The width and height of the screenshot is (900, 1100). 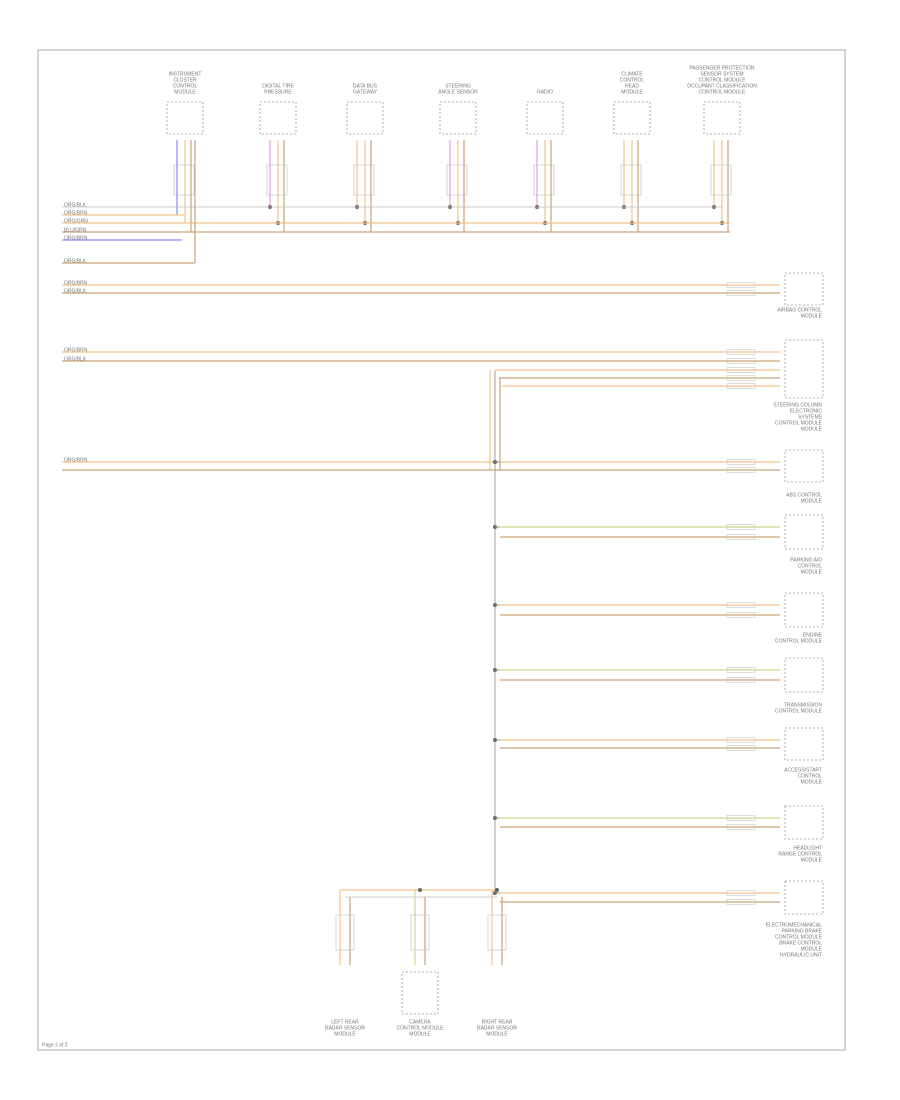 What do you see at coordinates (278, 86) in the screenshot?
I see `component-label: DIGITAL TIRE` at bounding box center [278, 86].